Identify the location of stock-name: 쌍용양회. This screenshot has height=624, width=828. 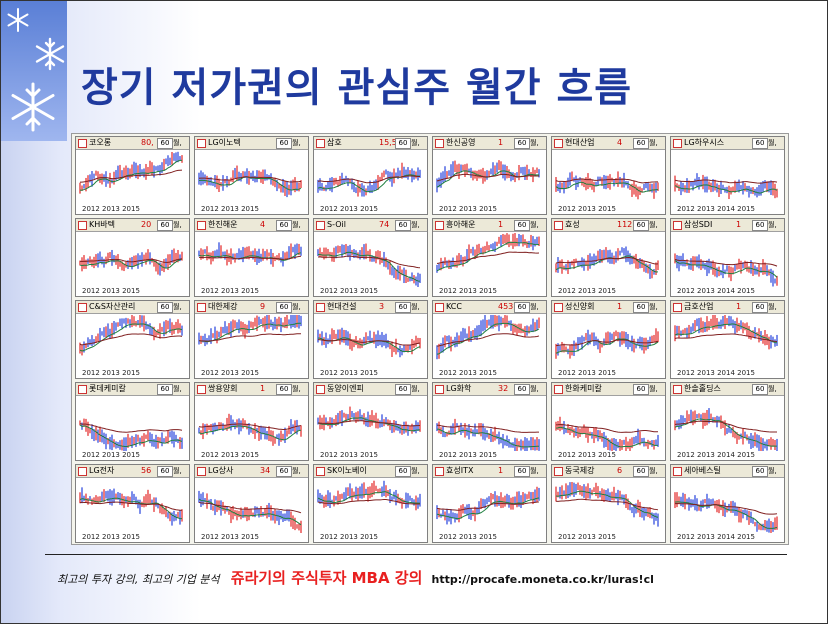
(223, 388).